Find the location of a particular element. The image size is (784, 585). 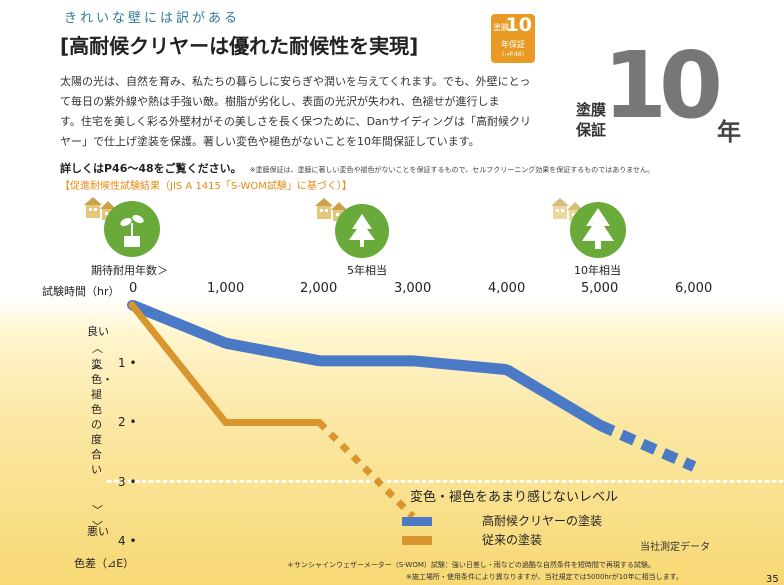

legend-label: 高耐候クリヤーの塗装 is located at coordinates (542, 521).